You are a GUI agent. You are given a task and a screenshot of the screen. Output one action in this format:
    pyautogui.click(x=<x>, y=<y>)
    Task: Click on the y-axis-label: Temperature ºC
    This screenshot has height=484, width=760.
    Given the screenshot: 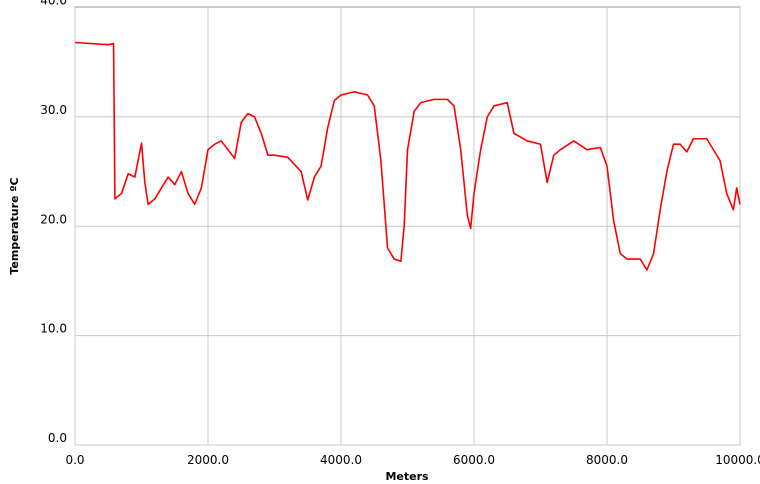 What is the action you would take?
    pyautogui.click(x=14, y=225)
    